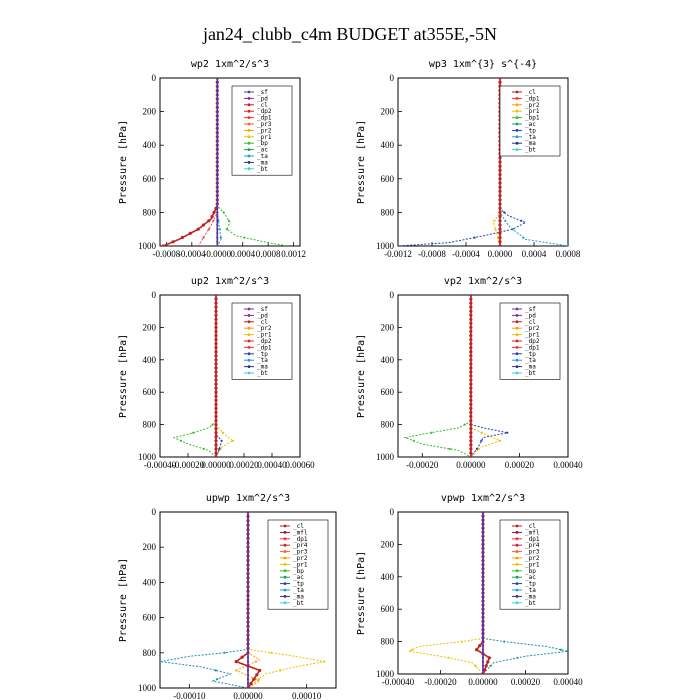  Describe the element at coordinates (264, 328) in the screenshot. I see `legend-label: _pr2` at that location.